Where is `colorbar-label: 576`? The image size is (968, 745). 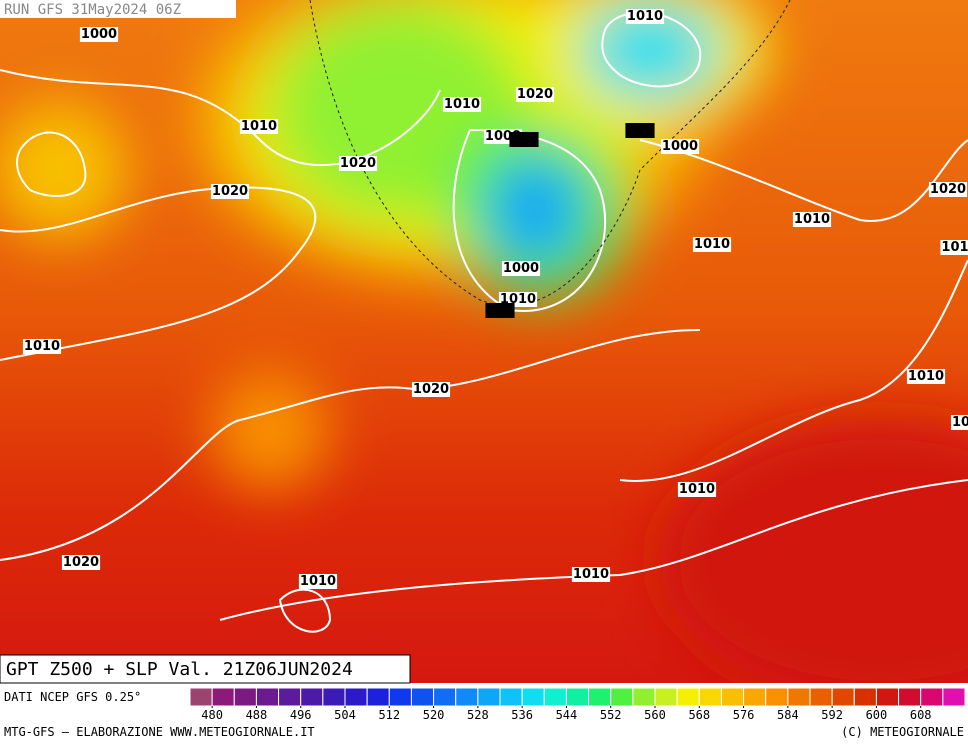
colorbar-label: 576 is located at coordinates (744, 715).